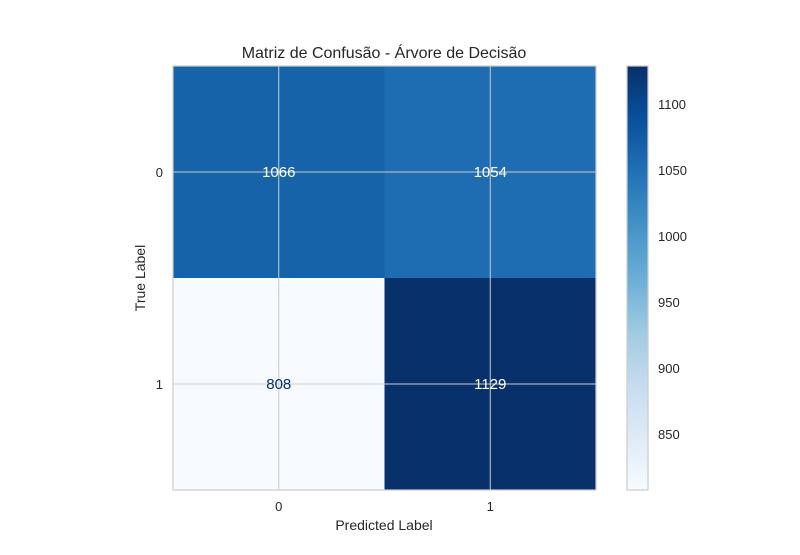 This screenshot has height=555, width=800. What do you see at coordinates (490, 506) in the screenshot?
I see `x-tick-label: 1` at bounding box center [490, 506].